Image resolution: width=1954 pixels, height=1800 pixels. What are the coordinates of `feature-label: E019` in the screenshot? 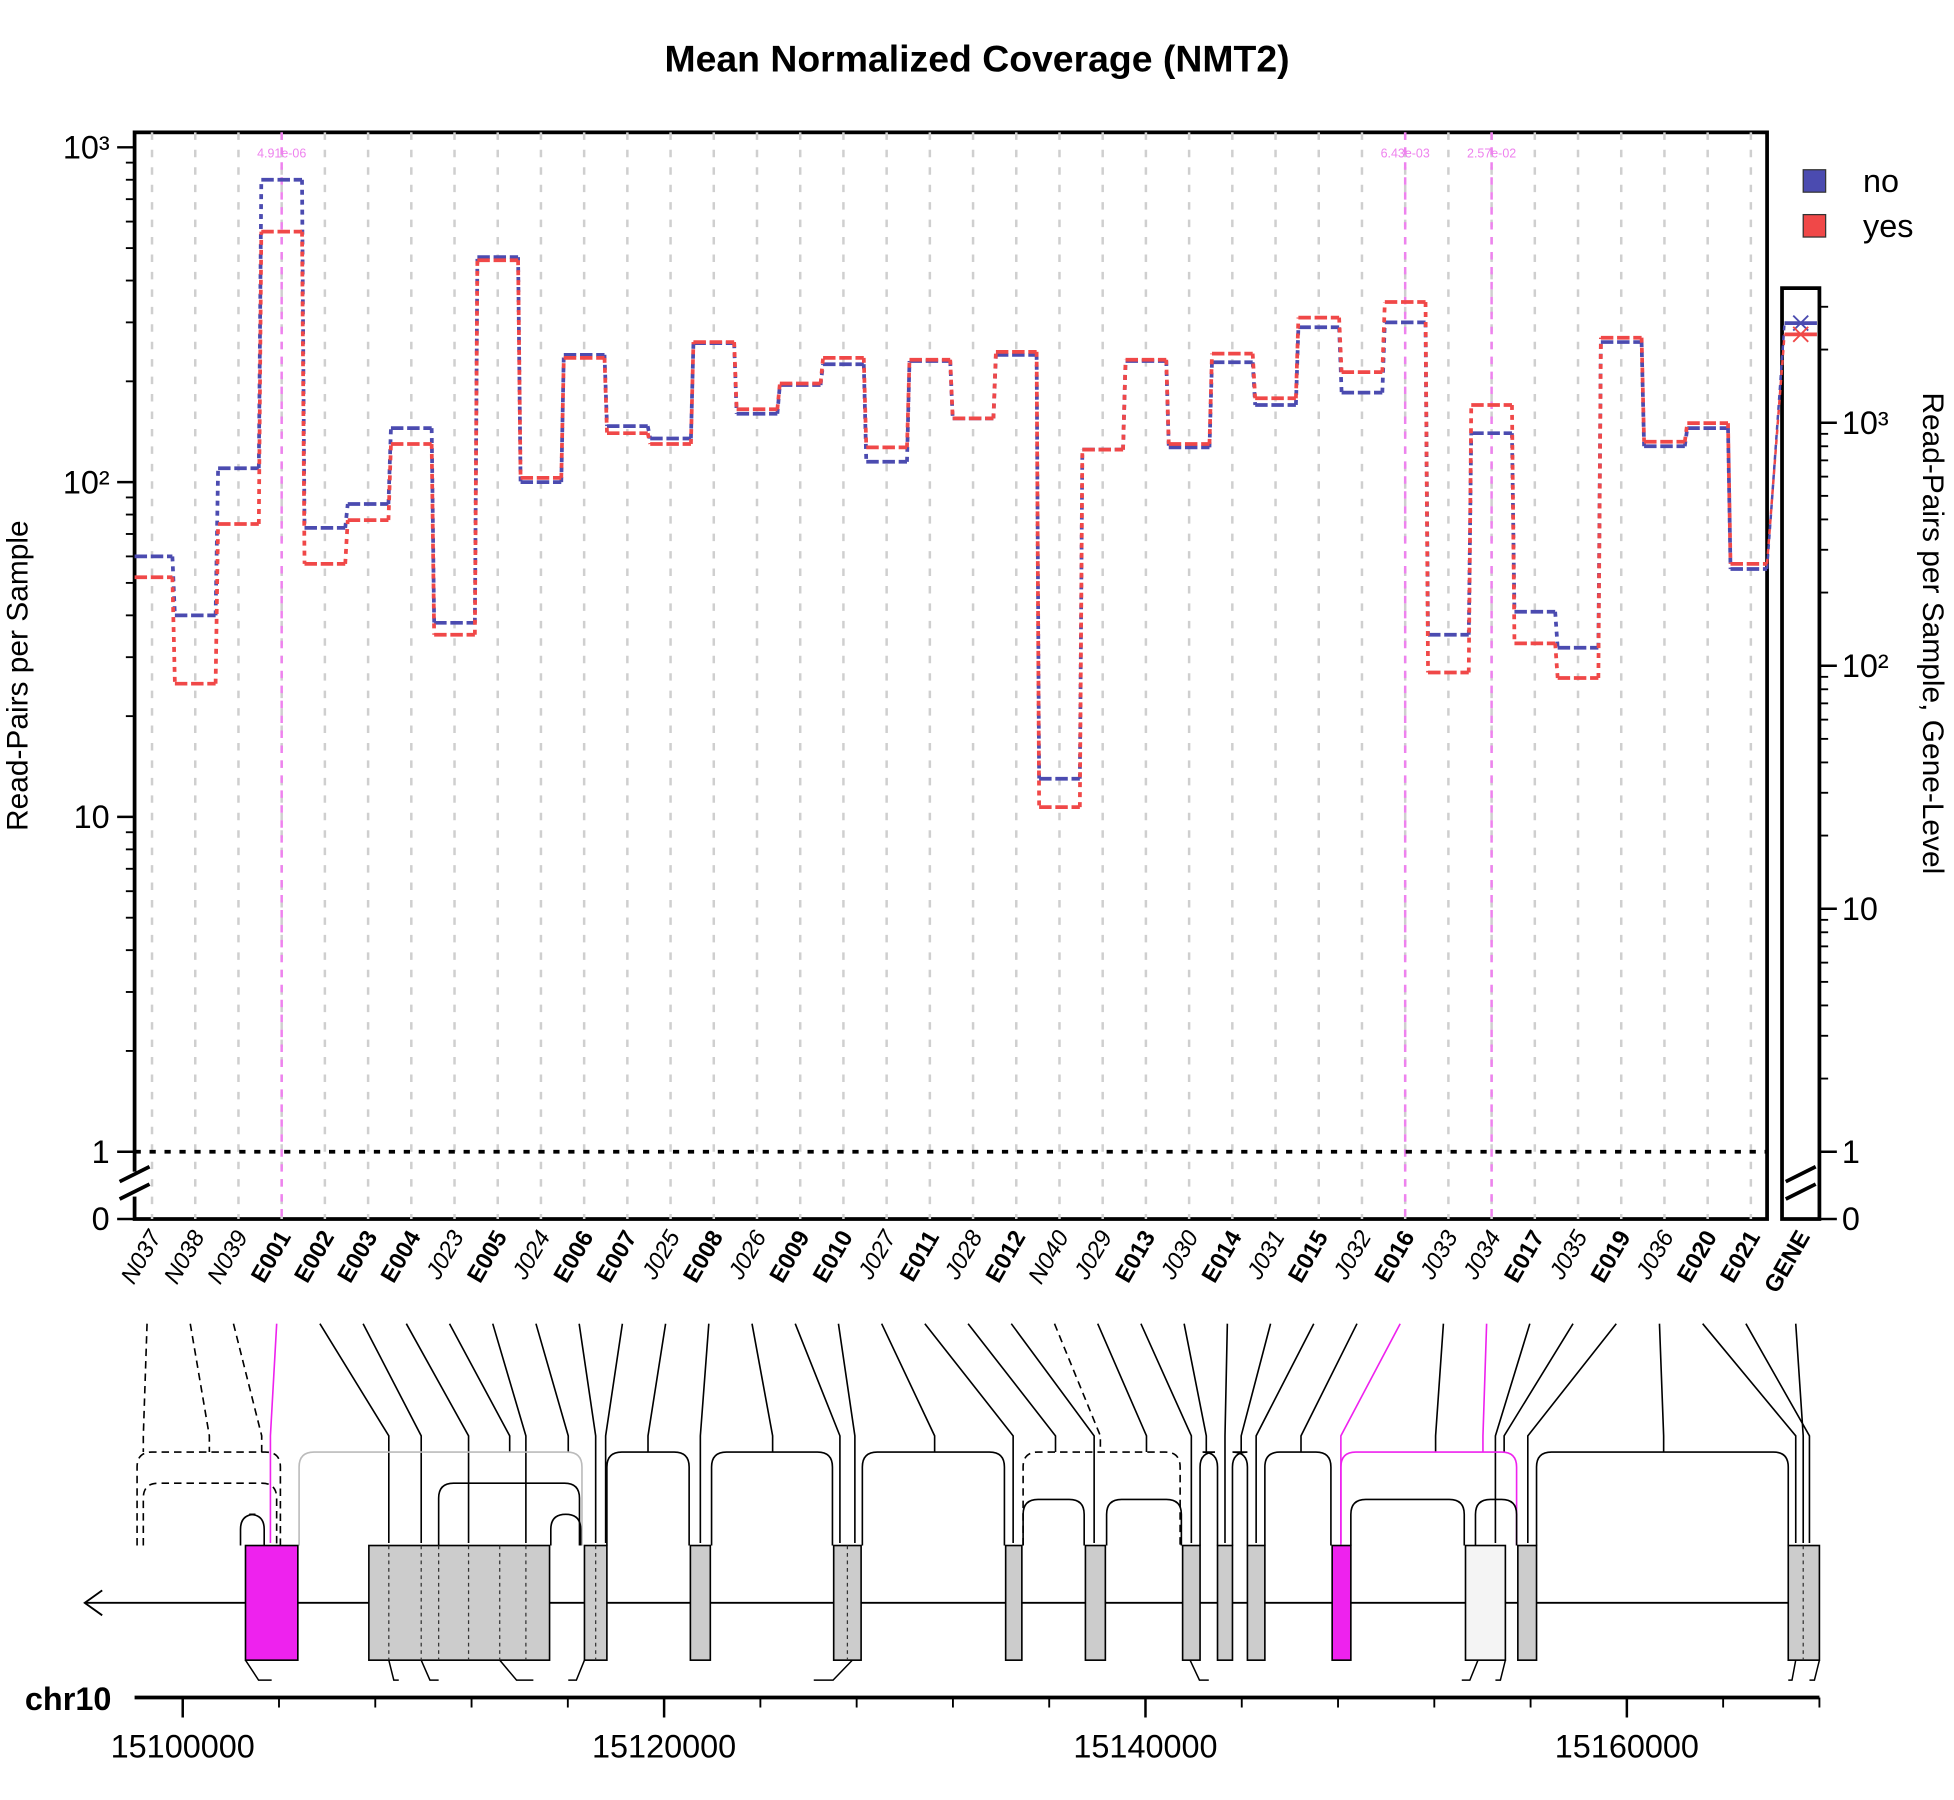 It's located at (1611, 1256).